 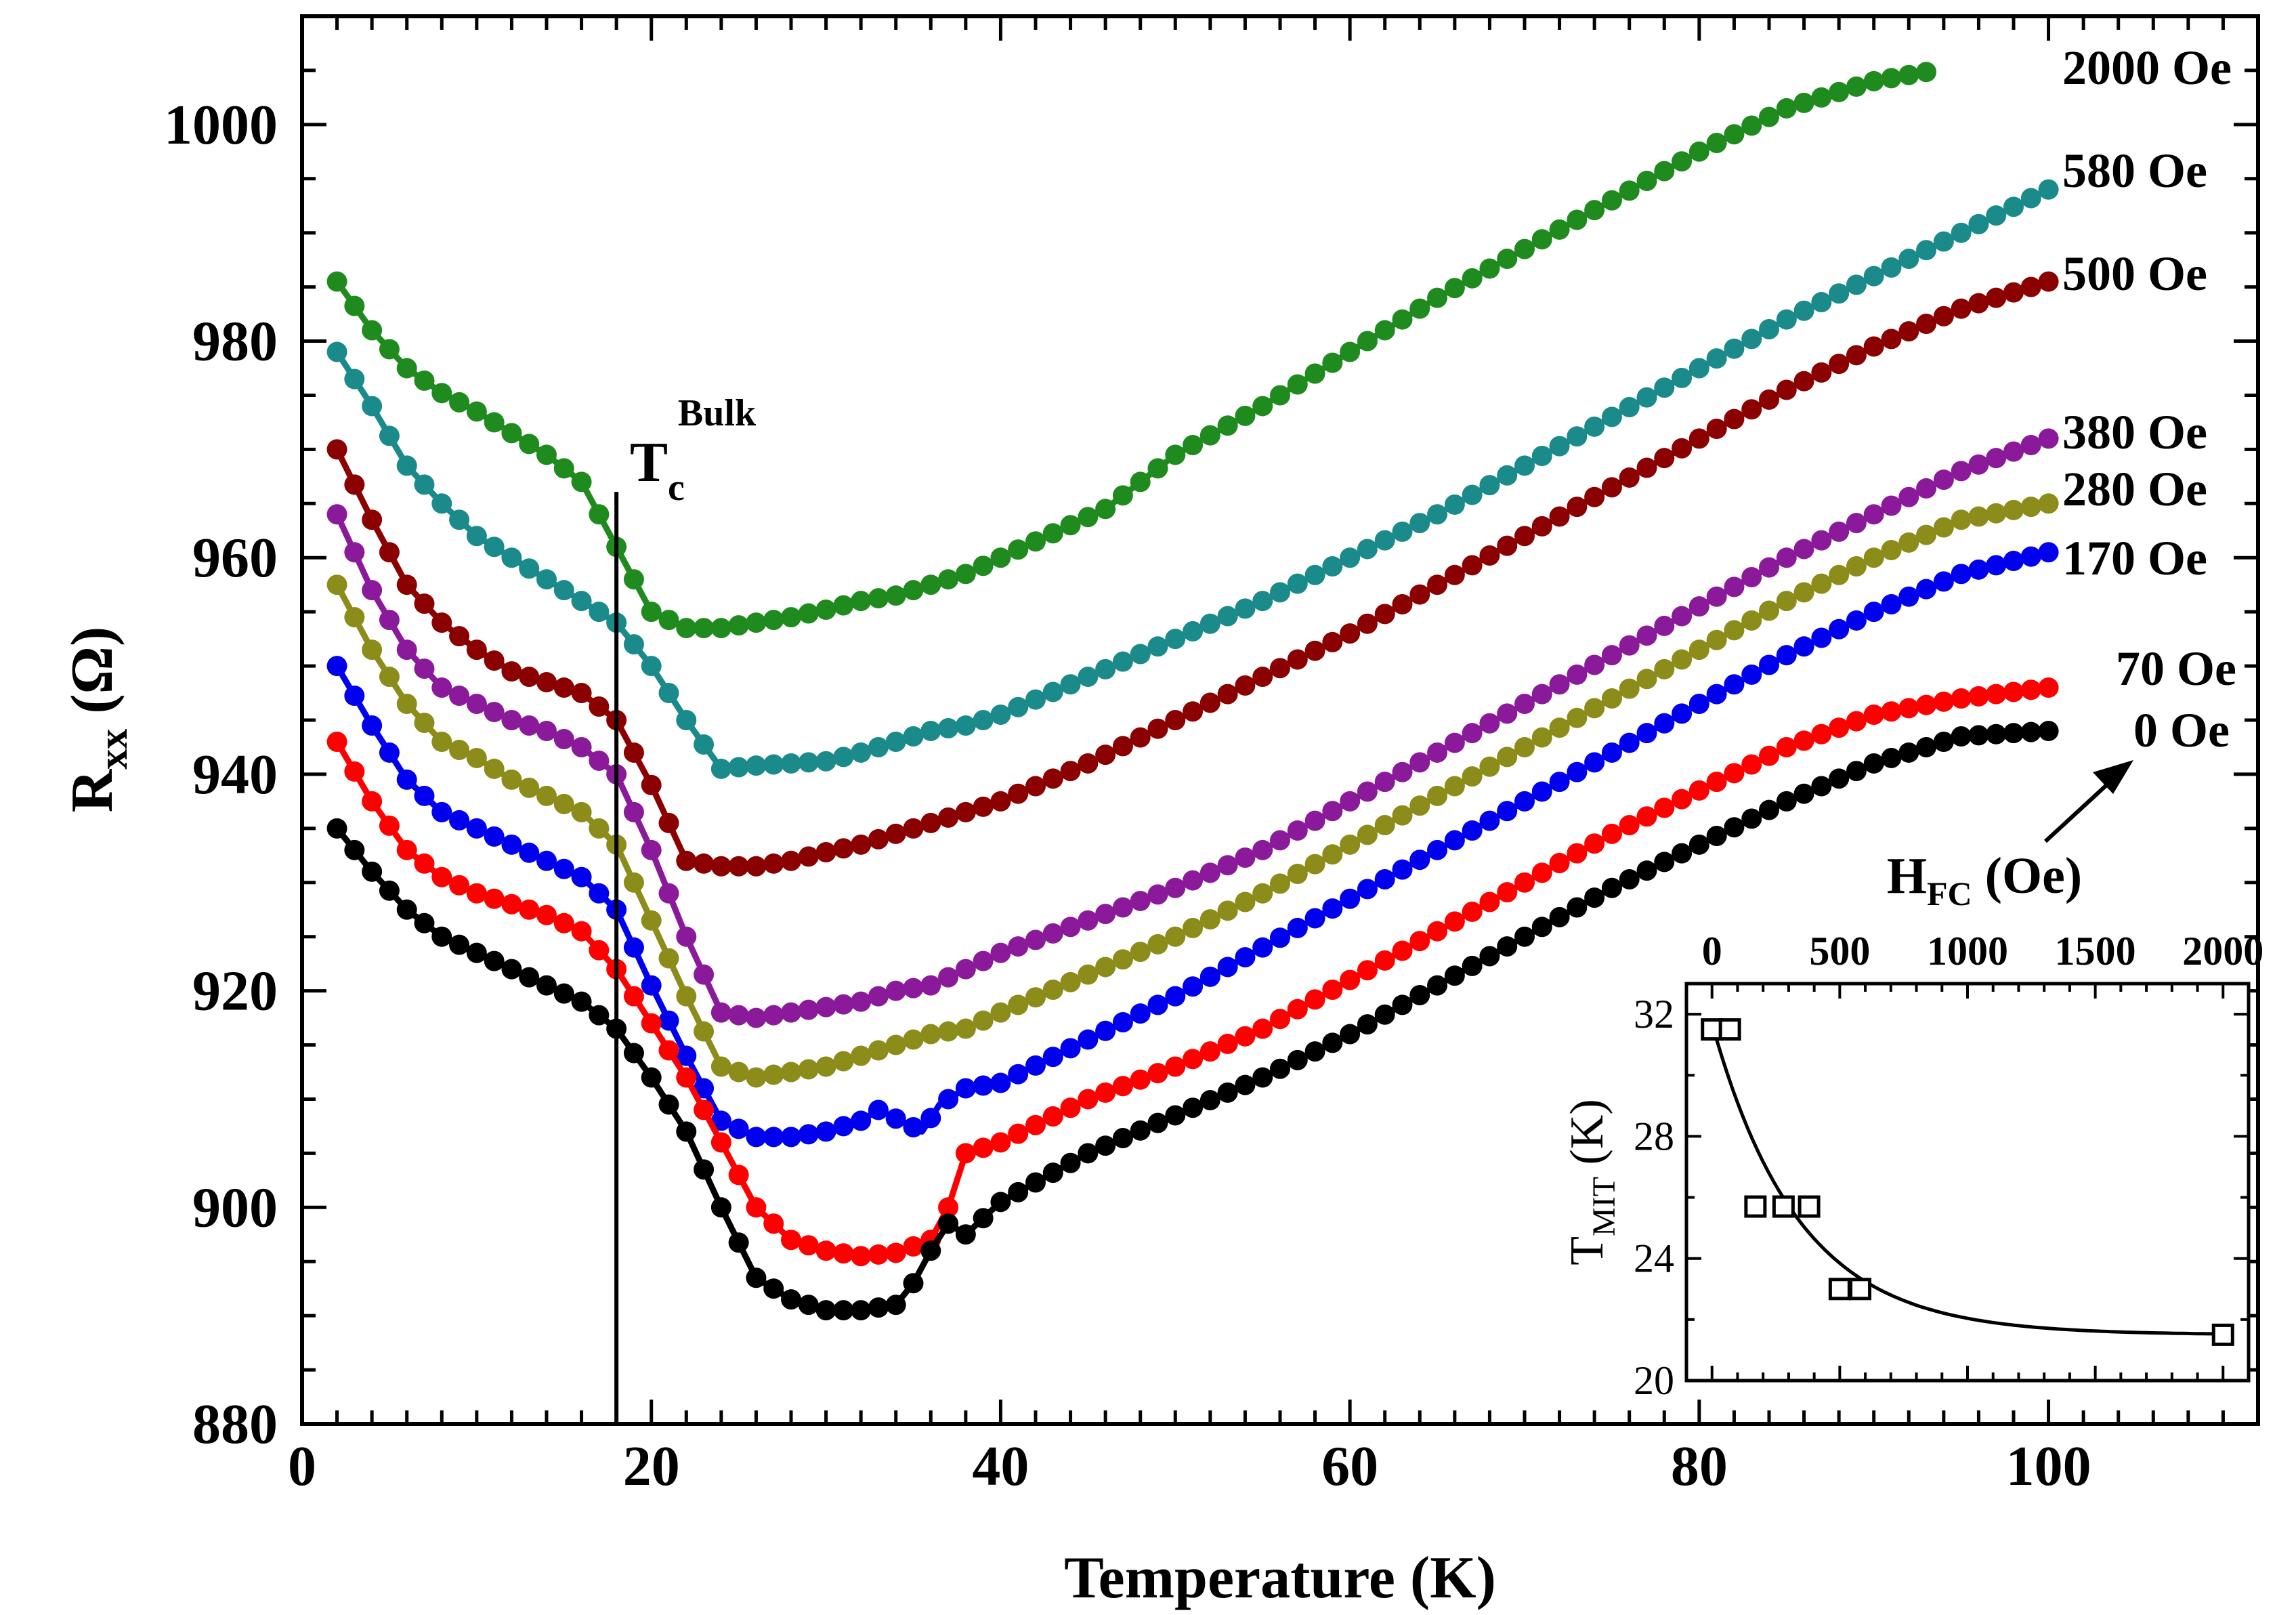 I want to click on inset-x-unit: (Oe), so click(x=2027, y=875).